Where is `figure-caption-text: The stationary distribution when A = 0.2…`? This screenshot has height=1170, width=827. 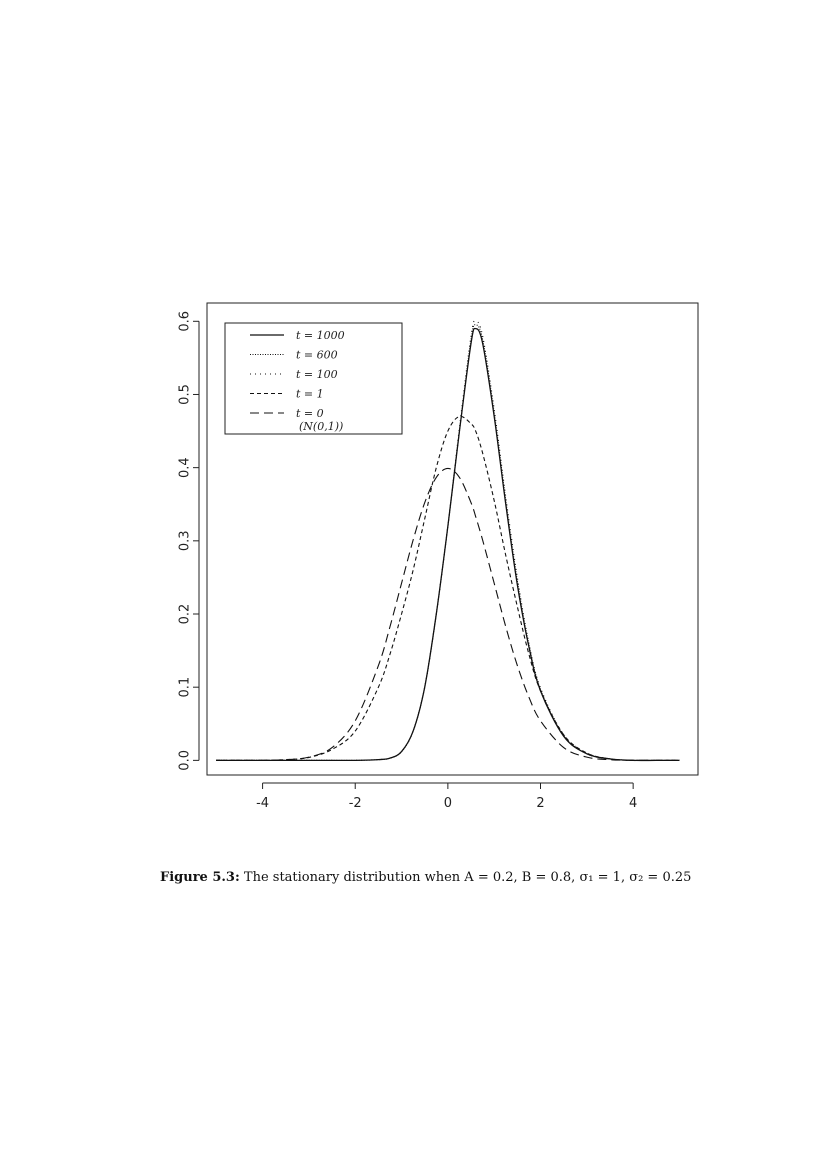 figure-caption-text: The stationary distribution when A = 0.2… is located at coordinates (465, 877).